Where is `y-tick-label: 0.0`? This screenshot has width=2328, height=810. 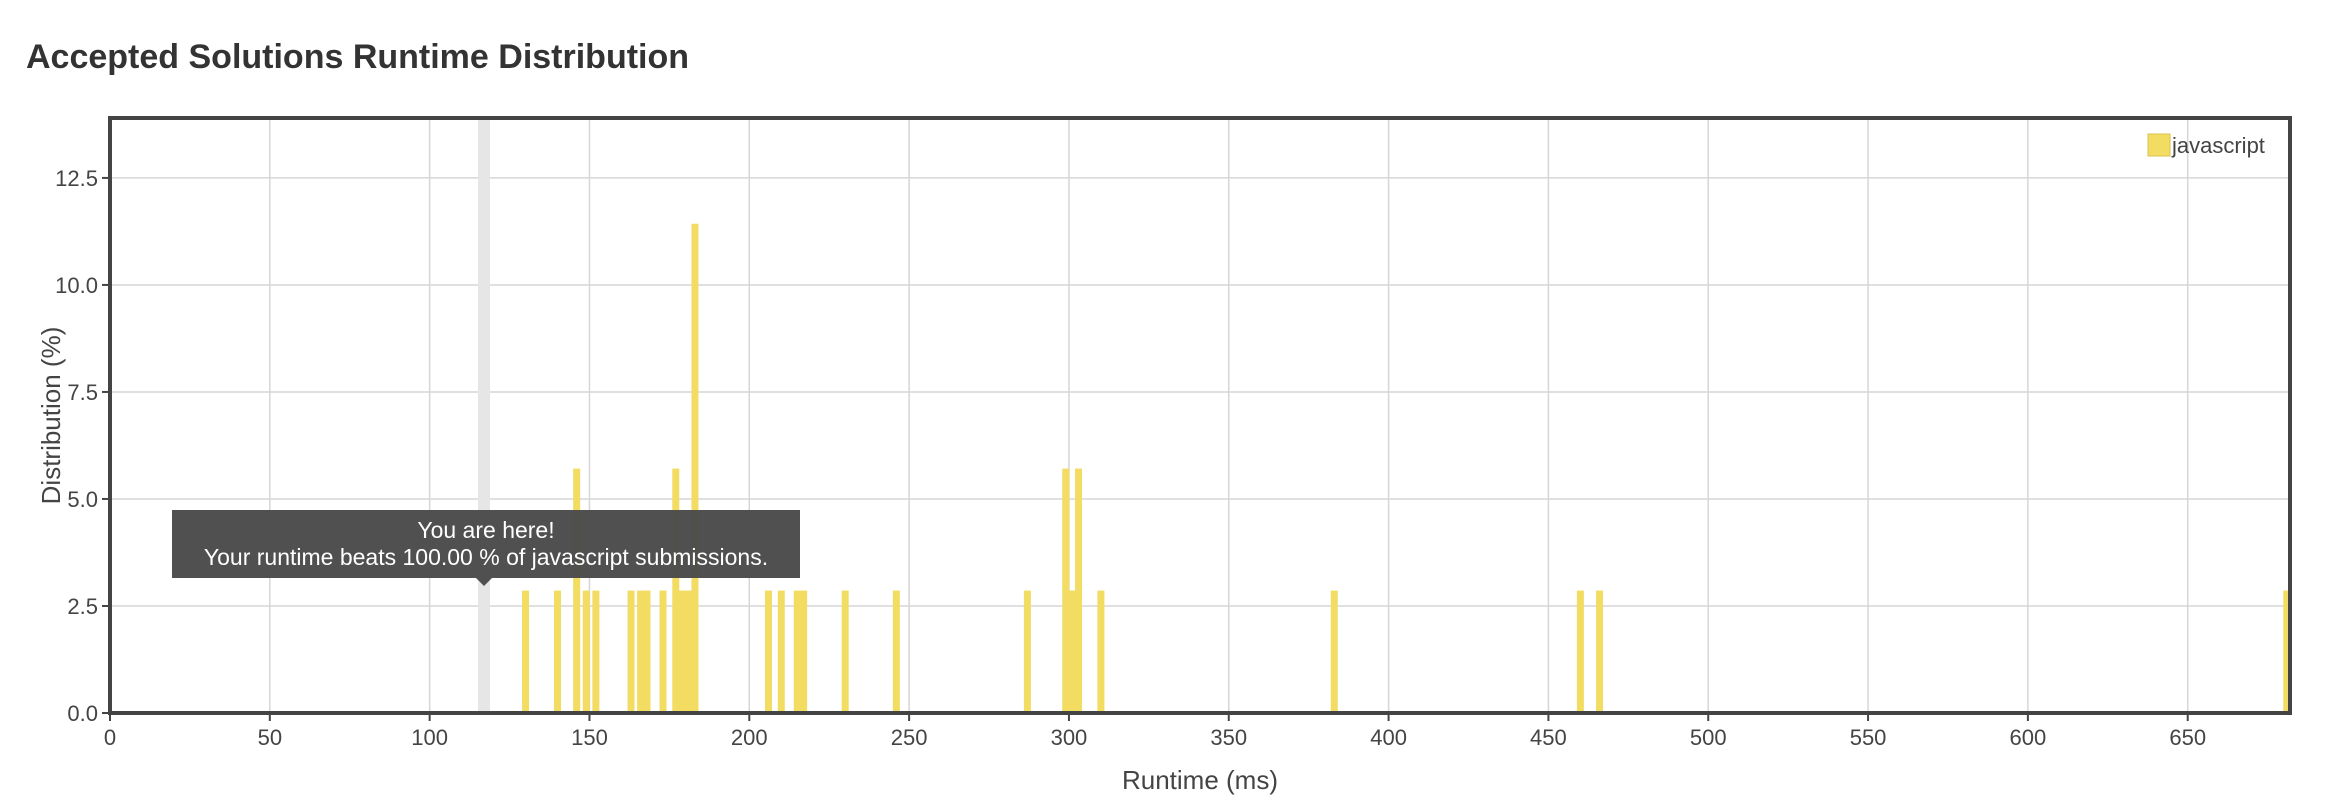 y-tick-label: 0.0 is located at coordinates (82, 713).